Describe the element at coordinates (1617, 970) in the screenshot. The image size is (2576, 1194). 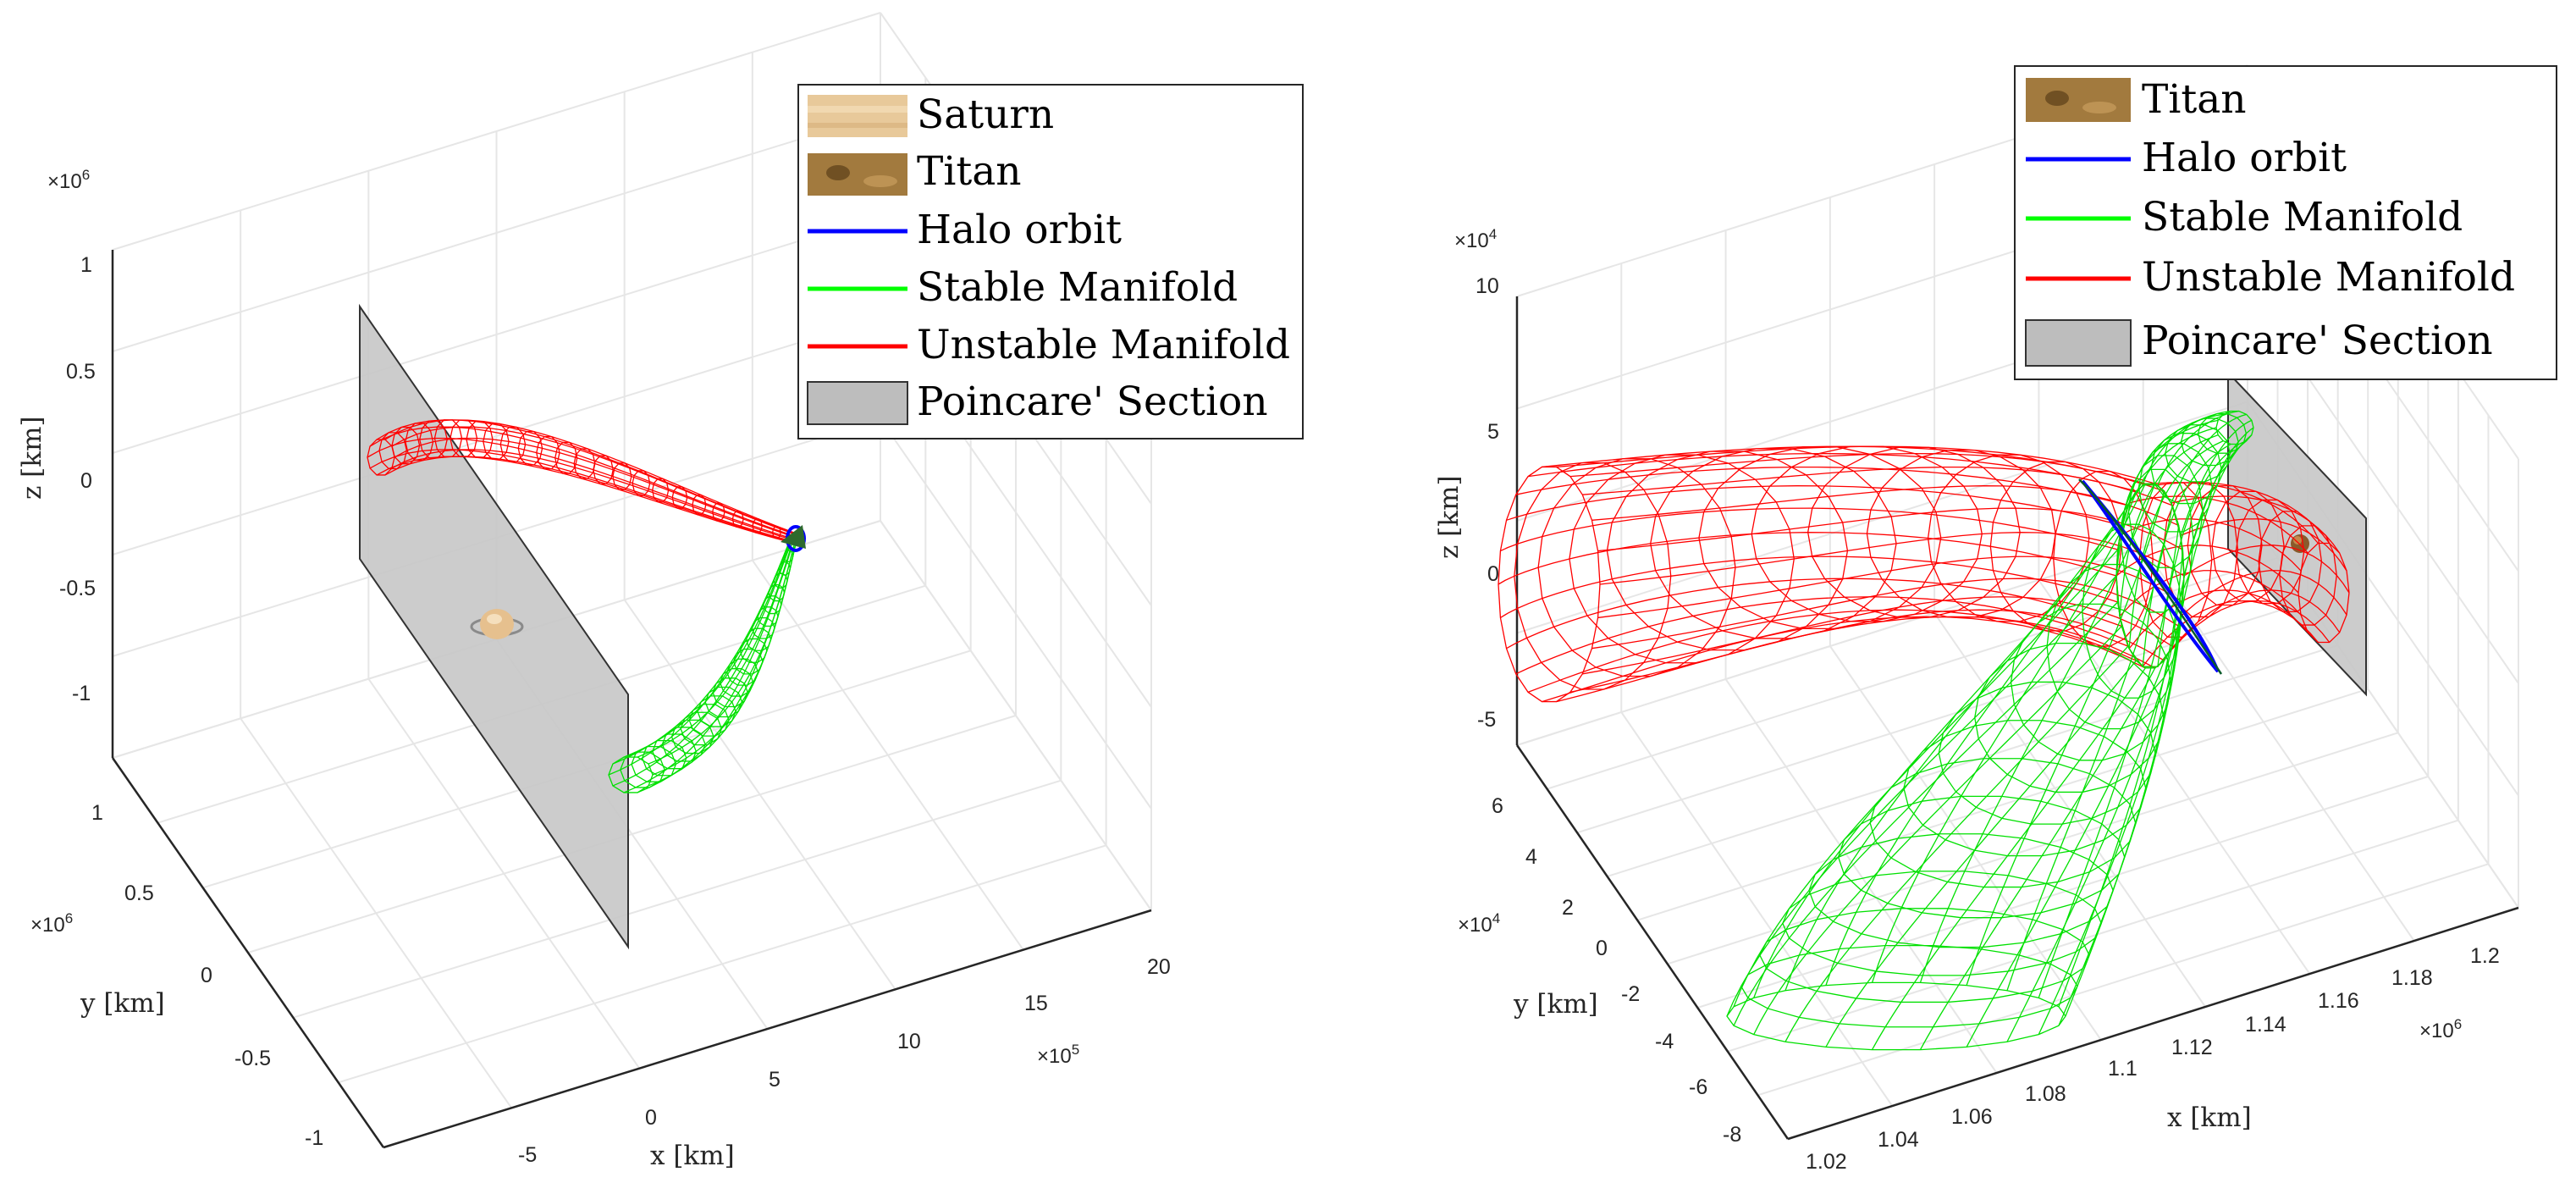
I see `right-y-ticks: 6 4 2 0 -2 -4 -6 -8` at that location.